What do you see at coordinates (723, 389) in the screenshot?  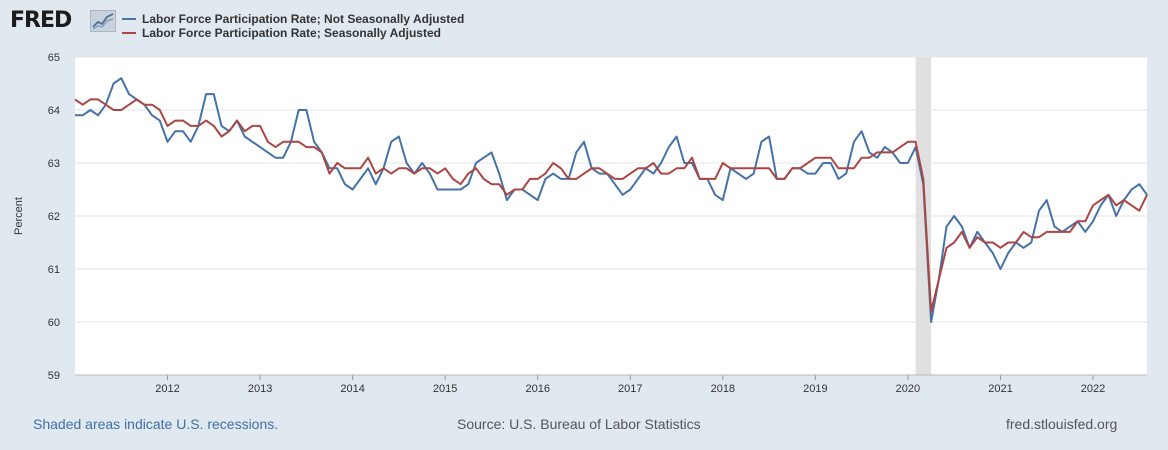 I see `x-tick-label: 2018` at bounding box center [723, 389].